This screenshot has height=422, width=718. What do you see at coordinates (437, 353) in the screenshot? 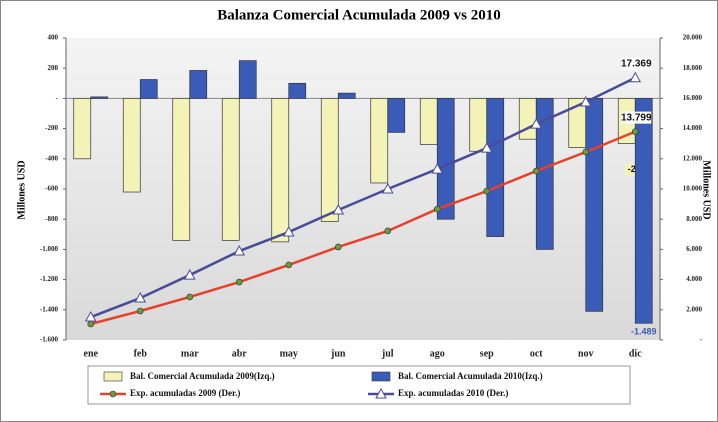
I see `x-tick-label: ago` at bounding box center [437, 353].